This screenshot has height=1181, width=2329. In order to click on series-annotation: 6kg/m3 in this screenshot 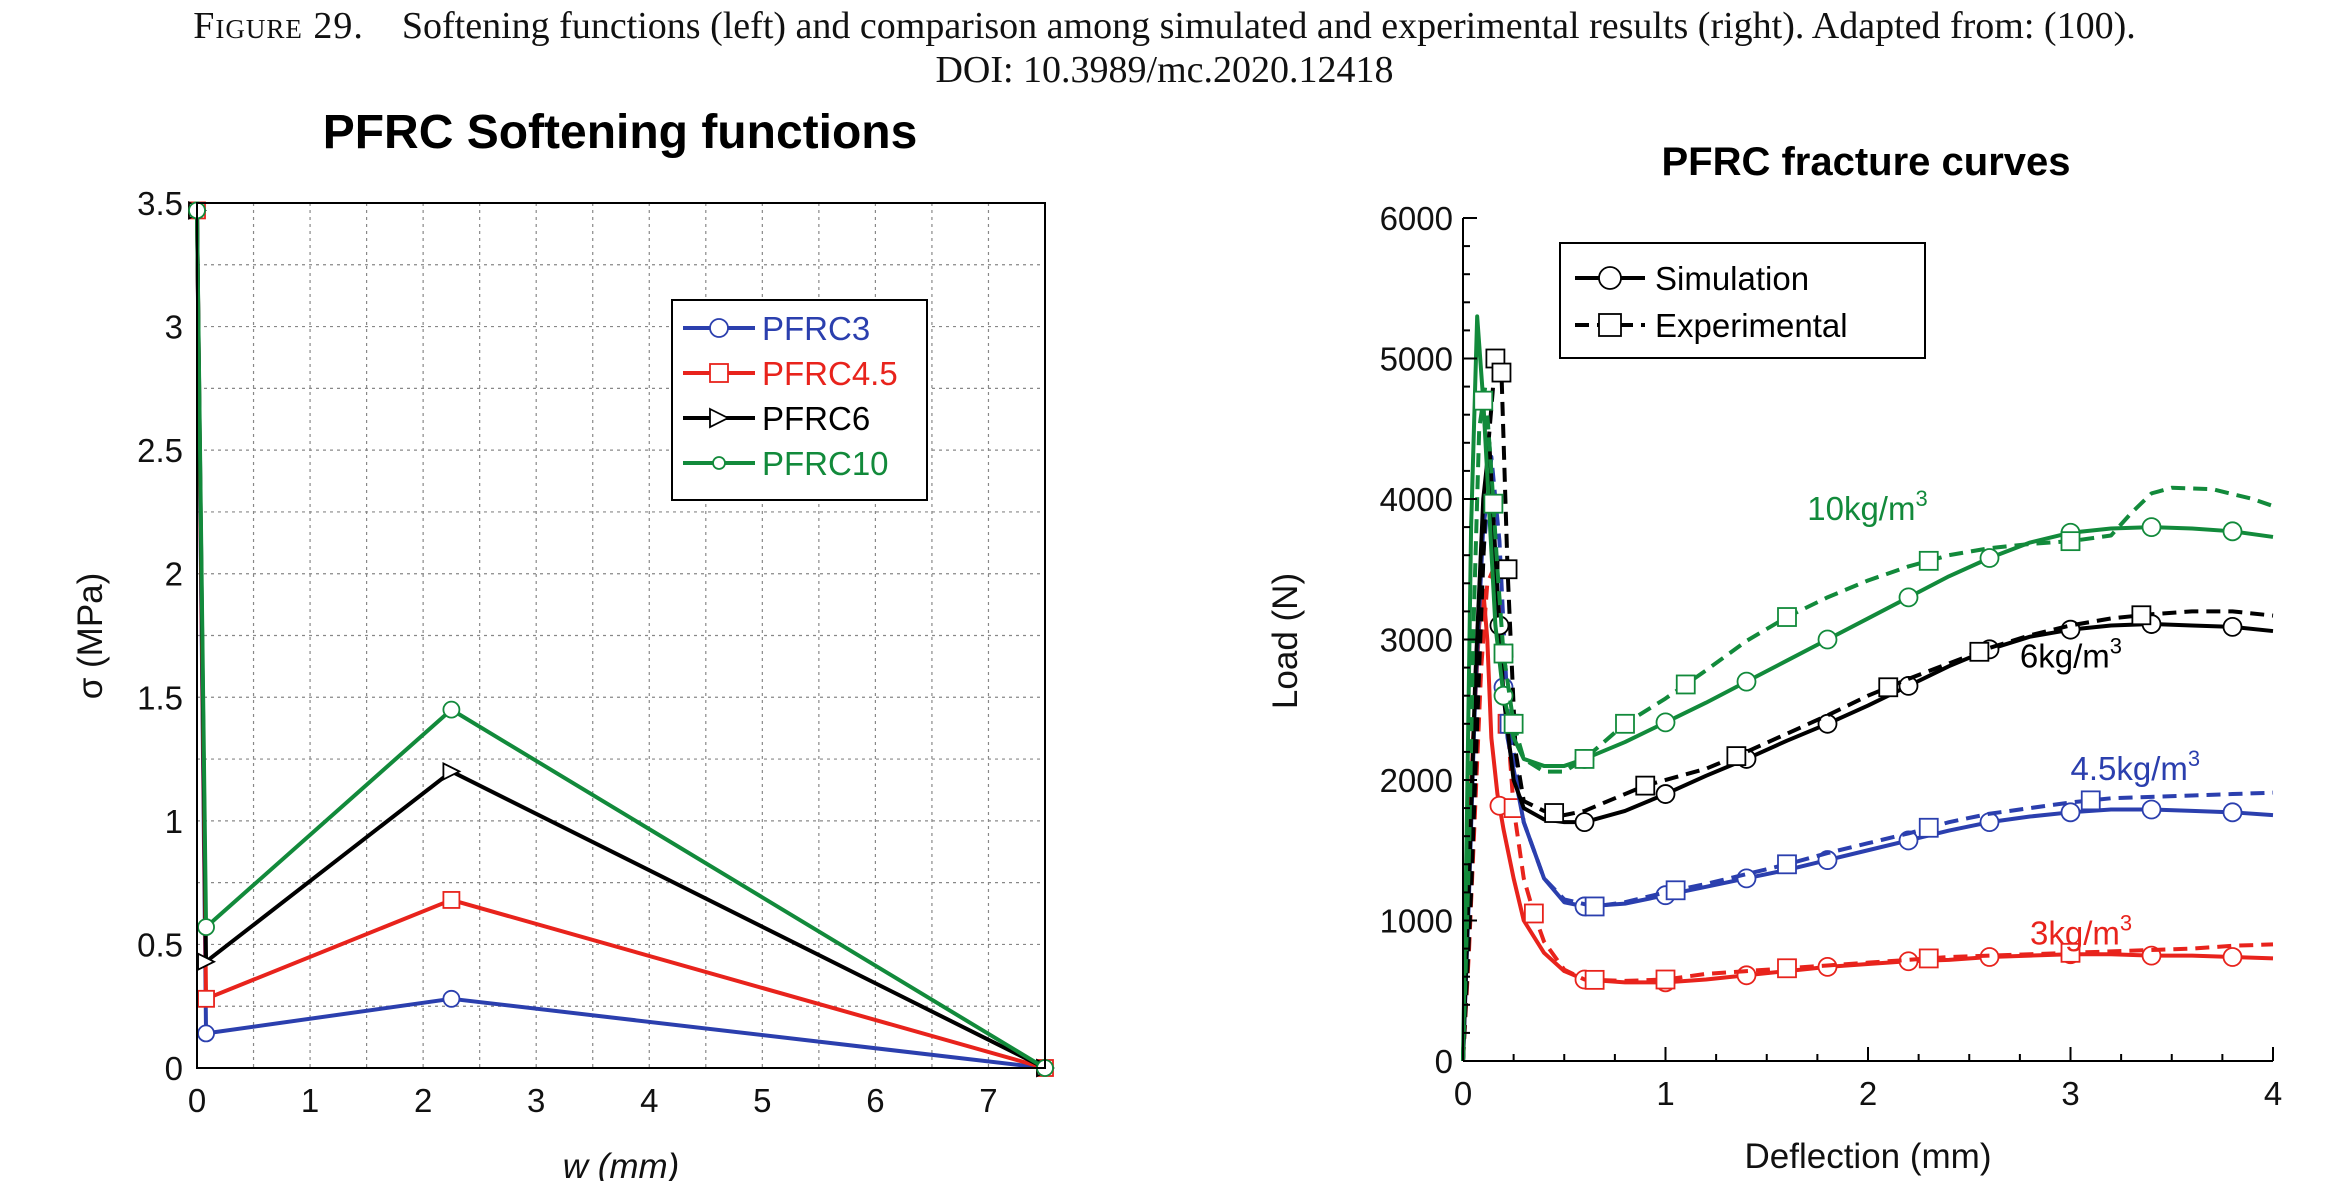, I will do `click(2071, 654)`.